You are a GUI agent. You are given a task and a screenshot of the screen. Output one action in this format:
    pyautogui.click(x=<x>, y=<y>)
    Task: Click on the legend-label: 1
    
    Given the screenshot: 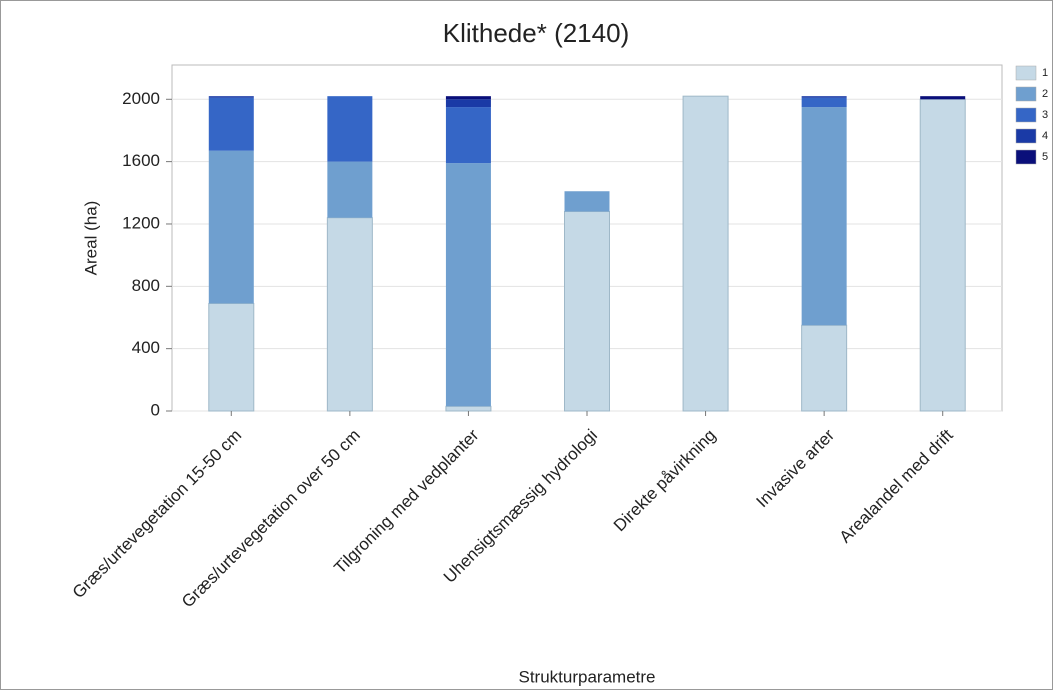 What is the action you would take?
    pyautogui.click(x=1045, y=73)
    